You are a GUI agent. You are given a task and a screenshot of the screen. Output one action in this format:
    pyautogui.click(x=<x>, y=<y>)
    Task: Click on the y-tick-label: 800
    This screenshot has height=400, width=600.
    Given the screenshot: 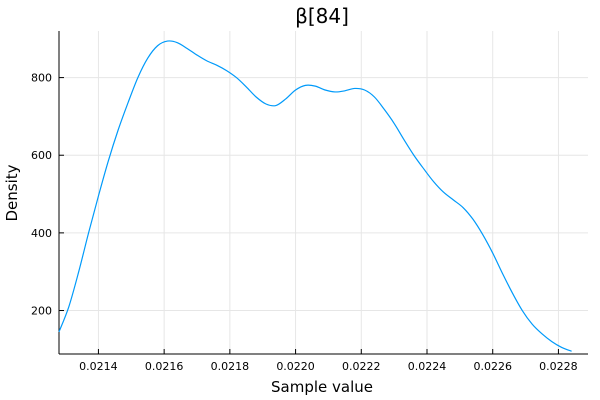 What is the action you would take?
    pyautogui.click(x=41, y=78)
    